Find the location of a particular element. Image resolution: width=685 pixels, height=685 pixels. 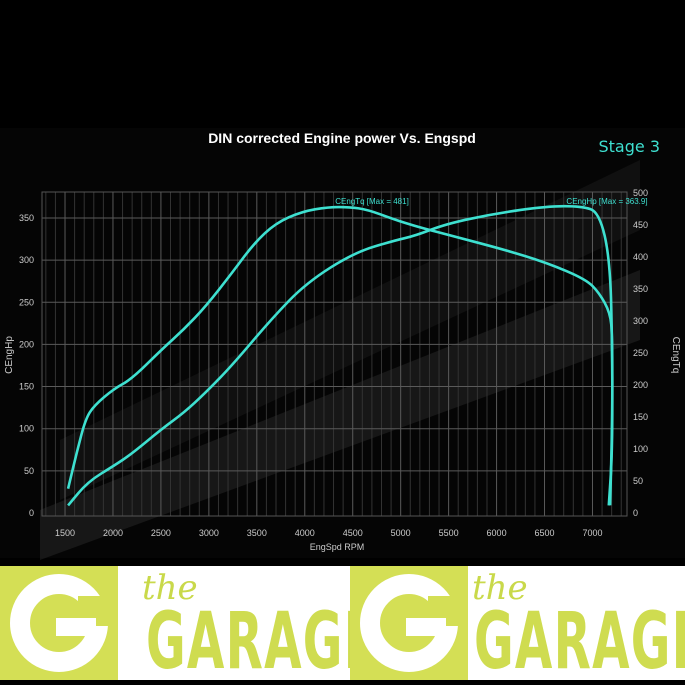

y-axis-label-left: CEngHp is located at coordinates (9, 355).